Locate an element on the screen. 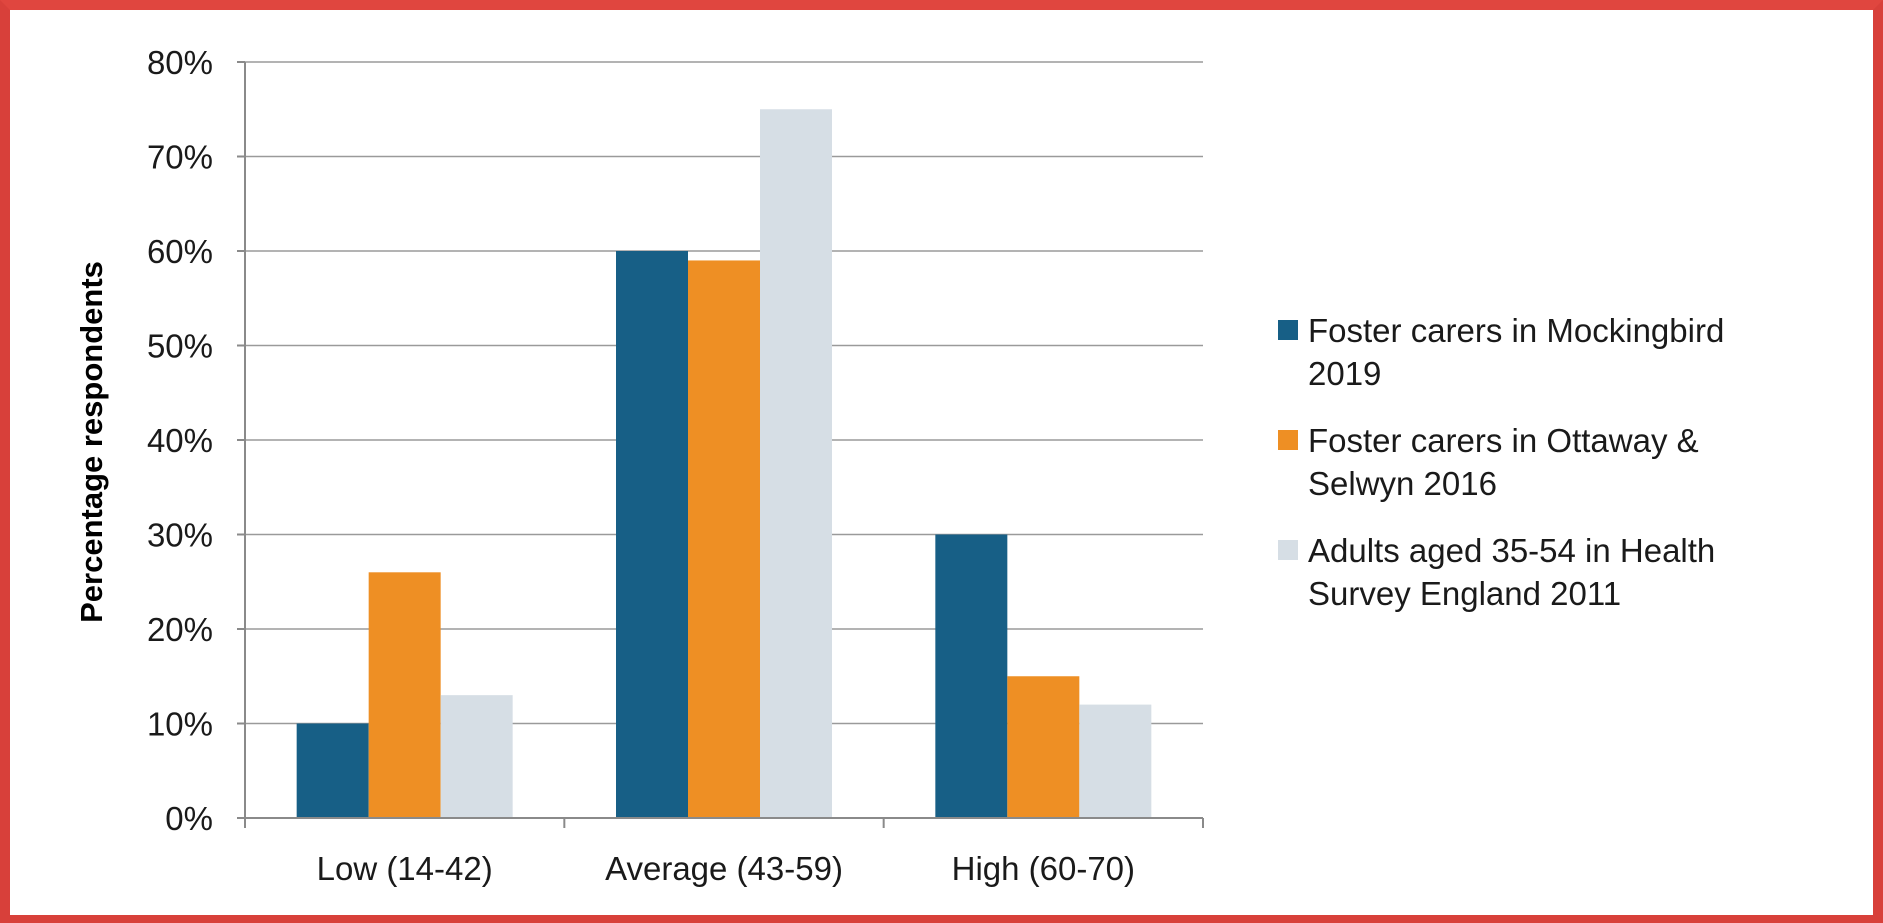 This screenshot has height=923, width=1883. legend-label: Adults aged 35-54 in Health is located at coordinates (1511, 550).